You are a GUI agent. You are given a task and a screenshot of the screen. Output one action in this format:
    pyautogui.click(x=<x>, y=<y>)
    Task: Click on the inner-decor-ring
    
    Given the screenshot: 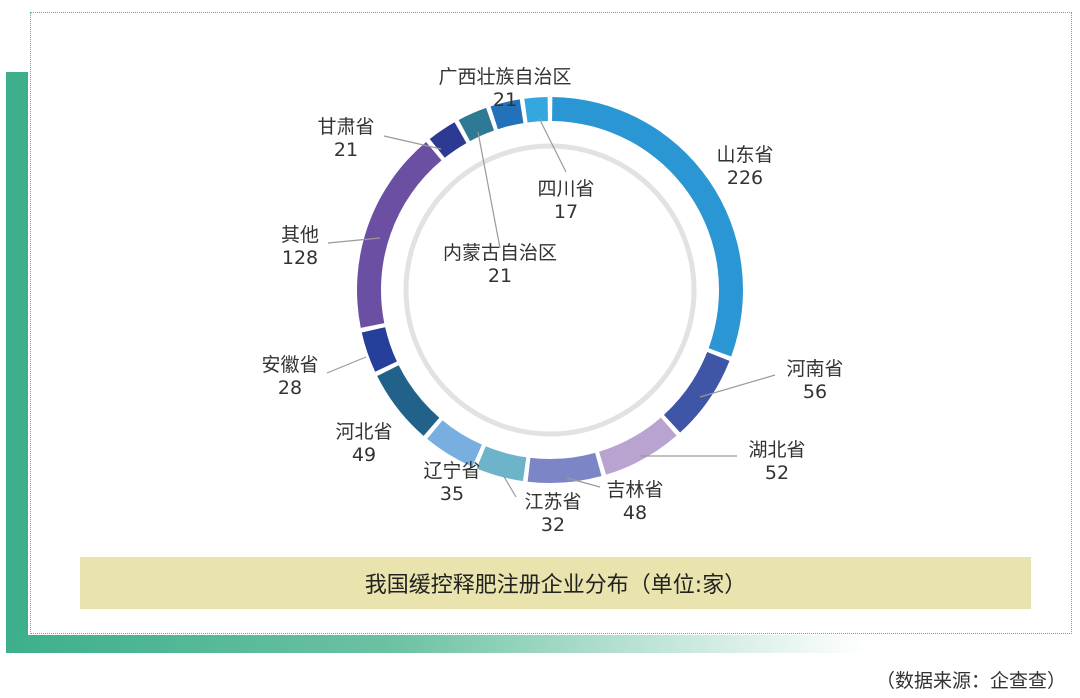 What is the action you would take?
    pyautogui.click(x=550, y=290)
    